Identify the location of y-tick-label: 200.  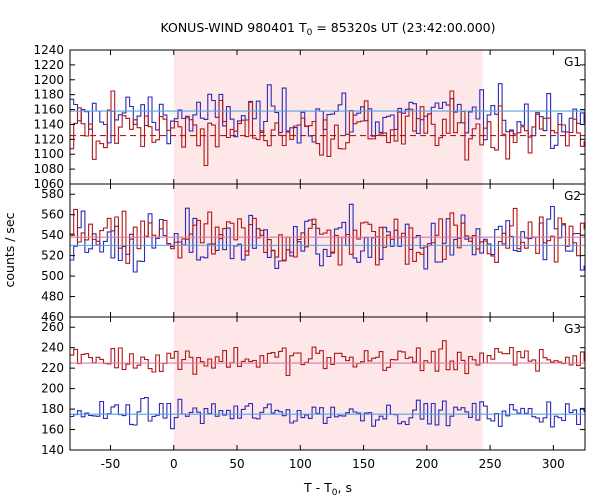
(52, 389).